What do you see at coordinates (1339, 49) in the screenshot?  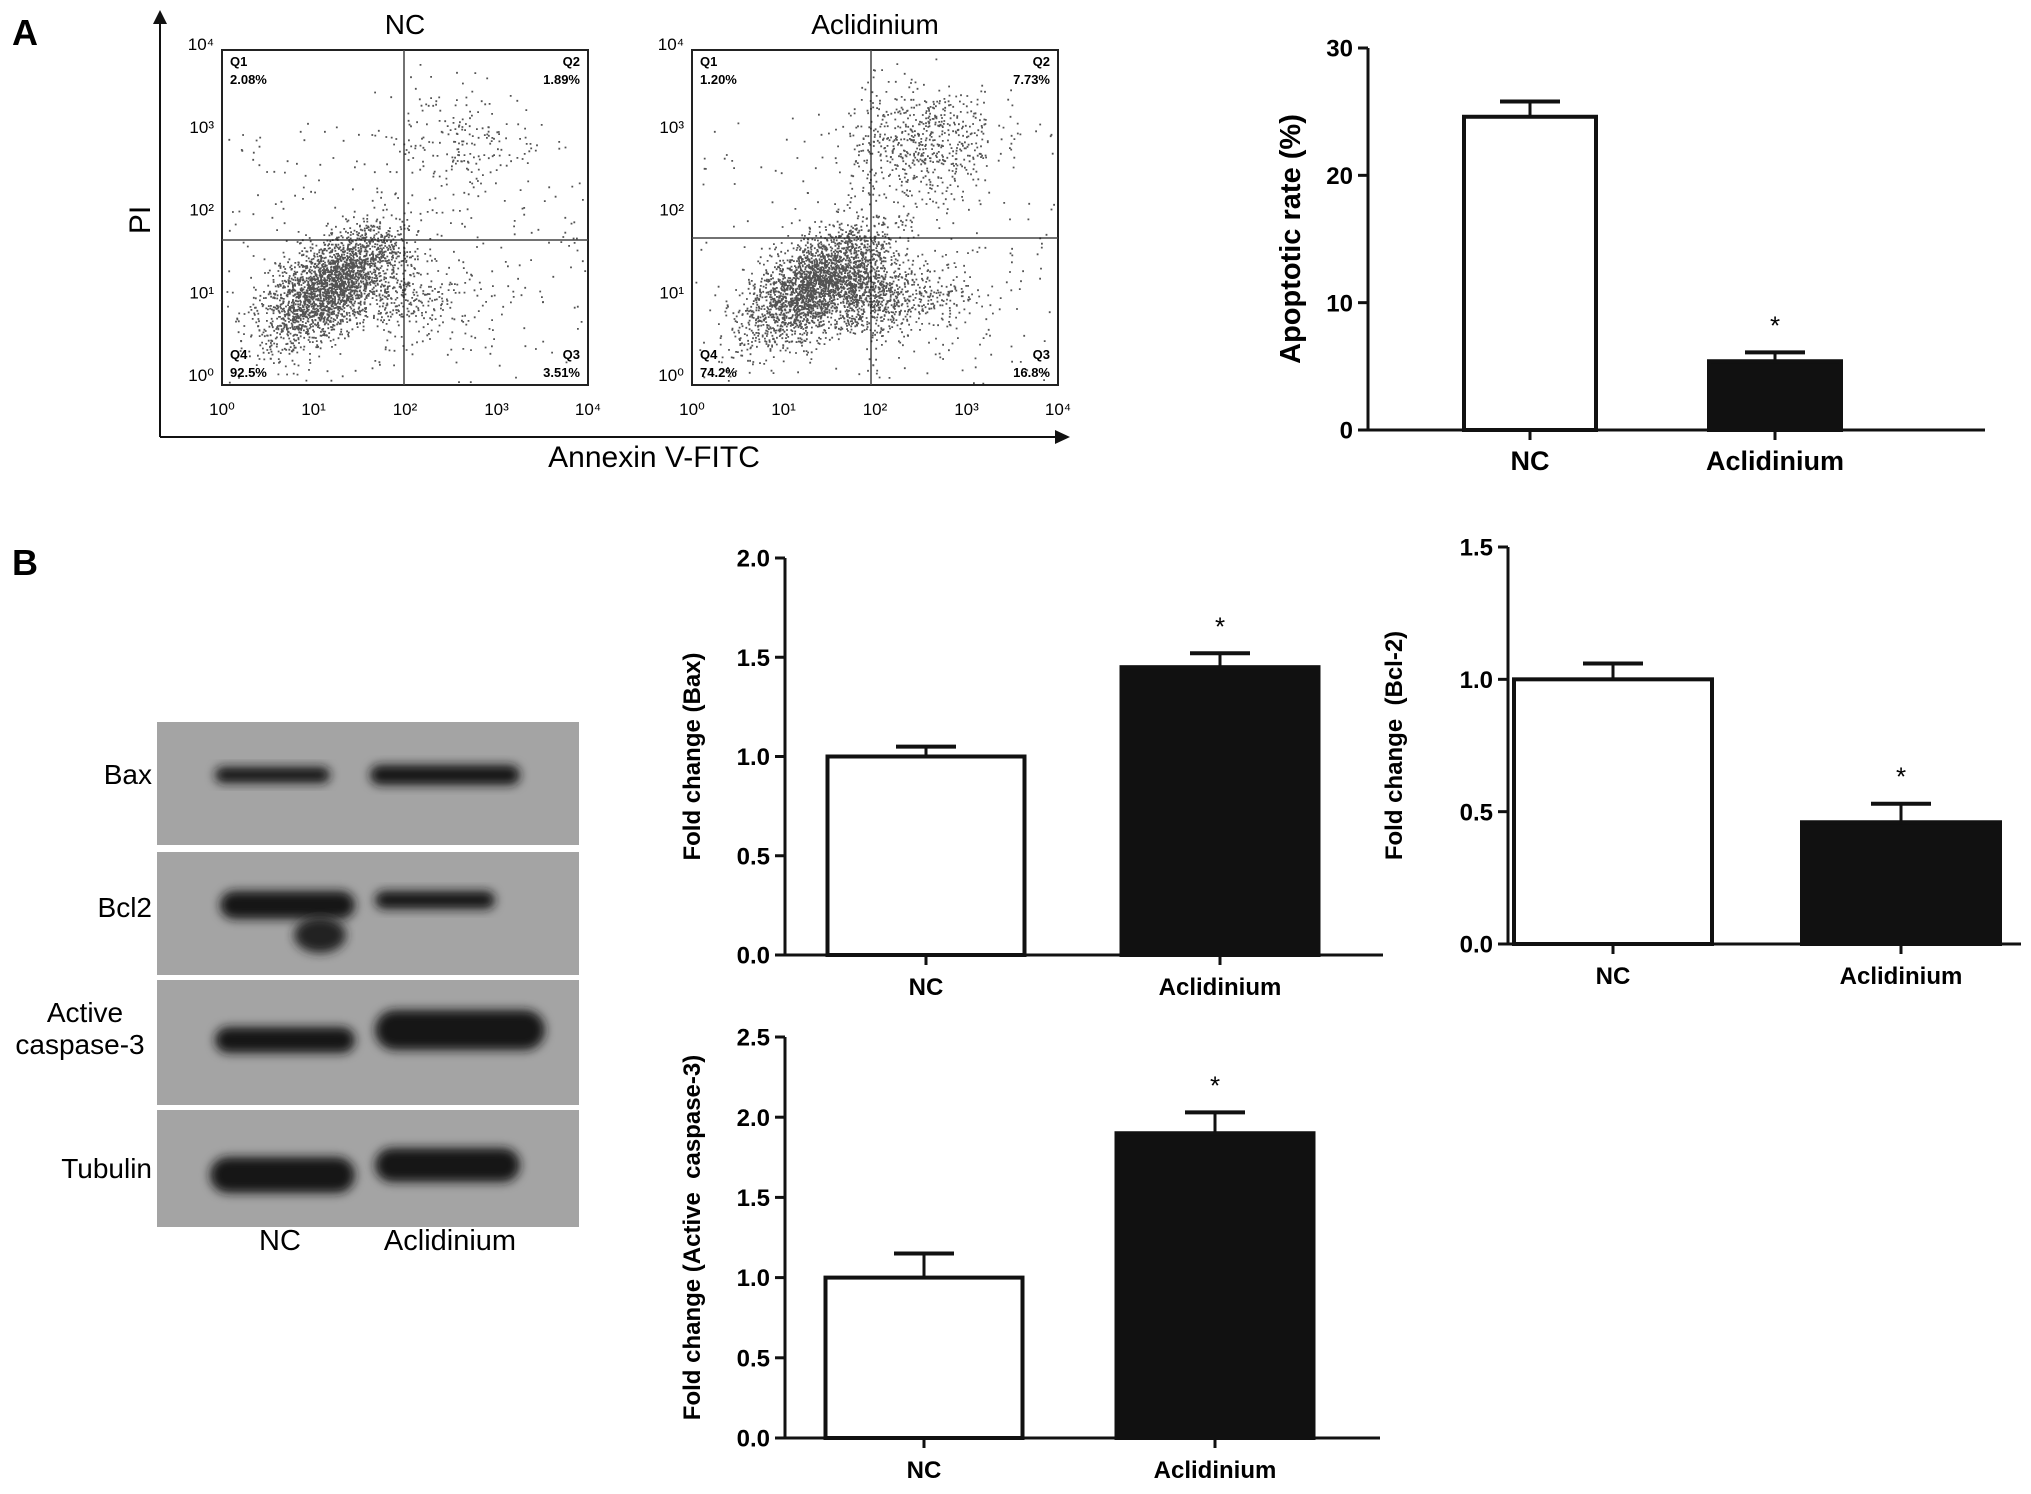 I see `apoptotic-y-tick-label: 30` at bounding box center [1339, 49].